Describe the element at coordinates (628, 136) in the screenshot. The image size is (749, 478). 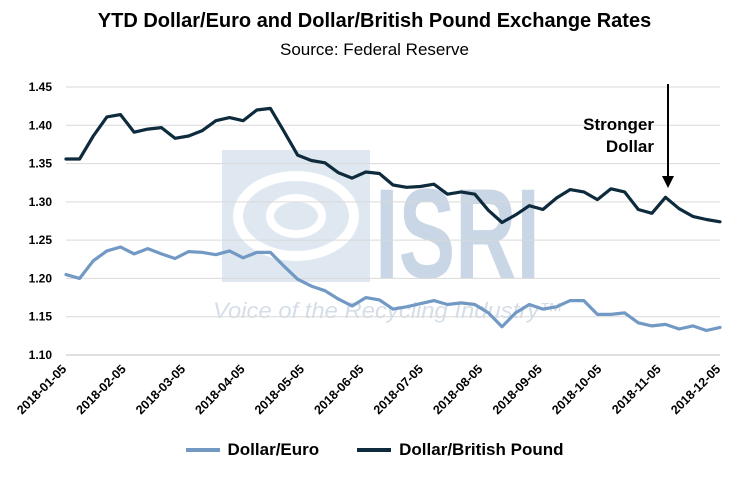
I see `annotation: Stronger Dollar` at that location.